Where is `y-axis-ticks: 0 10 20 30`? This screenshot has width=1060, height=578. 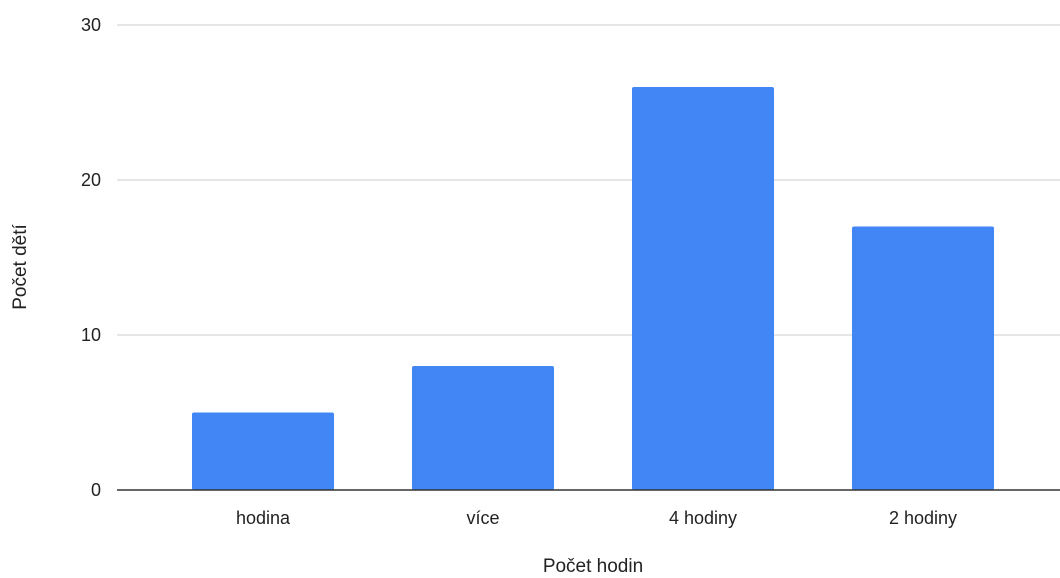
y-axis-ticks: 0 10 20 30 is located at coordinates (91, 257).